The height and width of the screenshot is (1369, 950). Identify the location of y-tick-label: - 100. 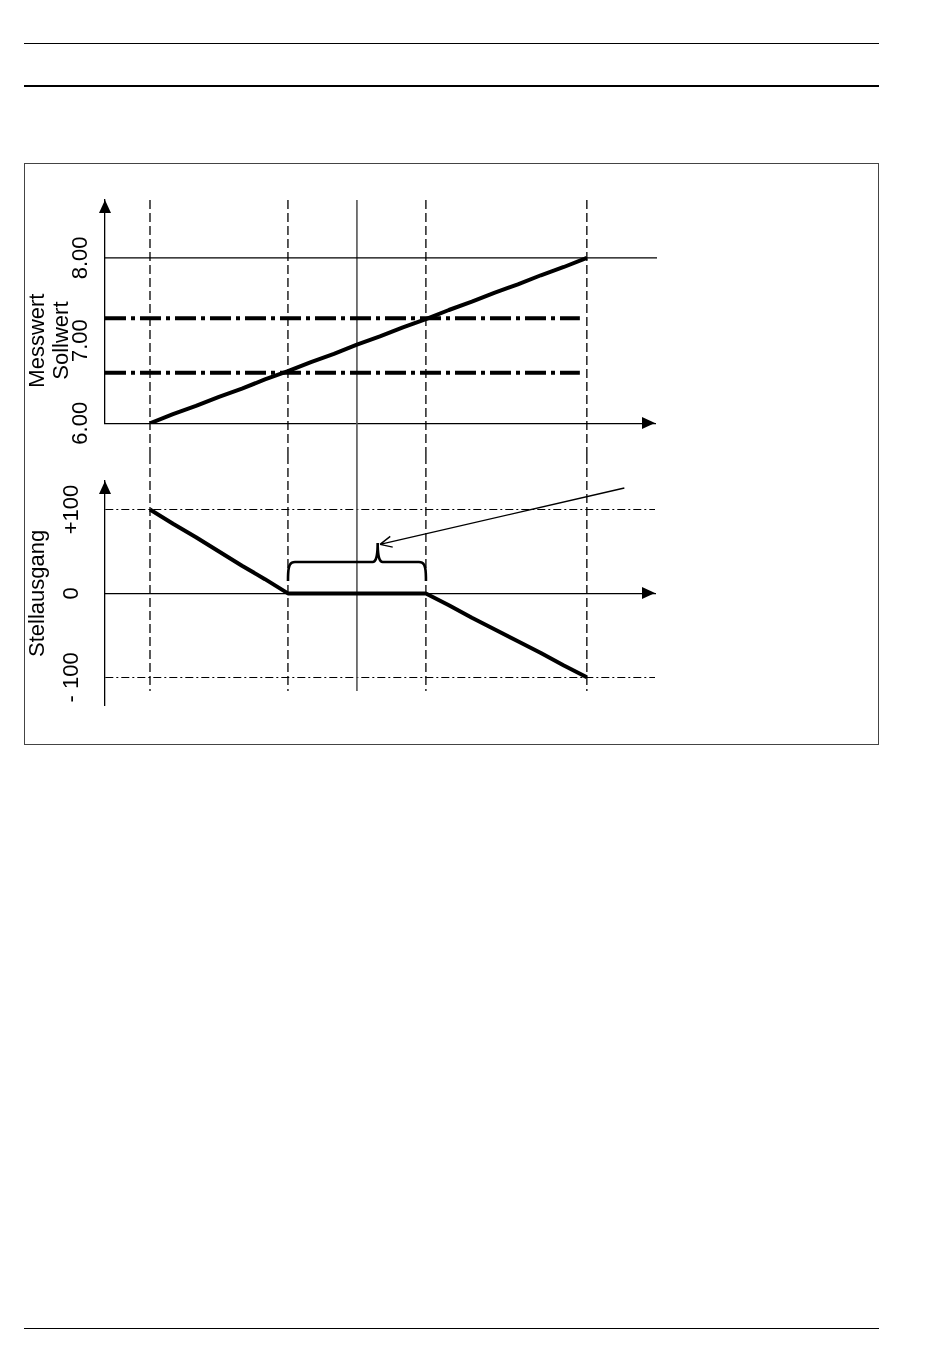
(71, 677).